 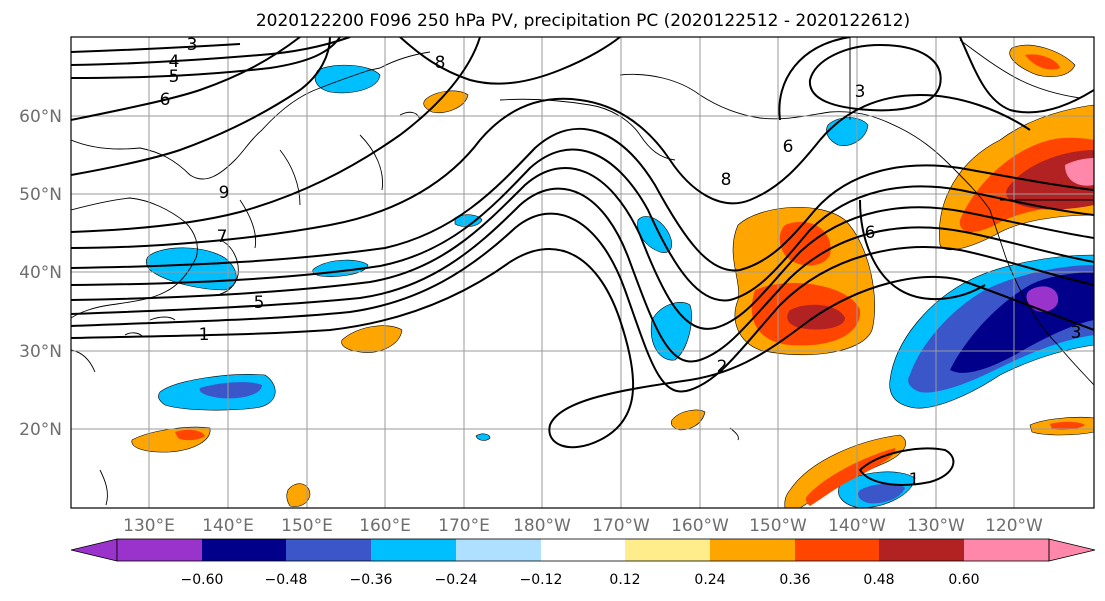 I want to click on positive-region-top-core, so click(x=1042, y=62).